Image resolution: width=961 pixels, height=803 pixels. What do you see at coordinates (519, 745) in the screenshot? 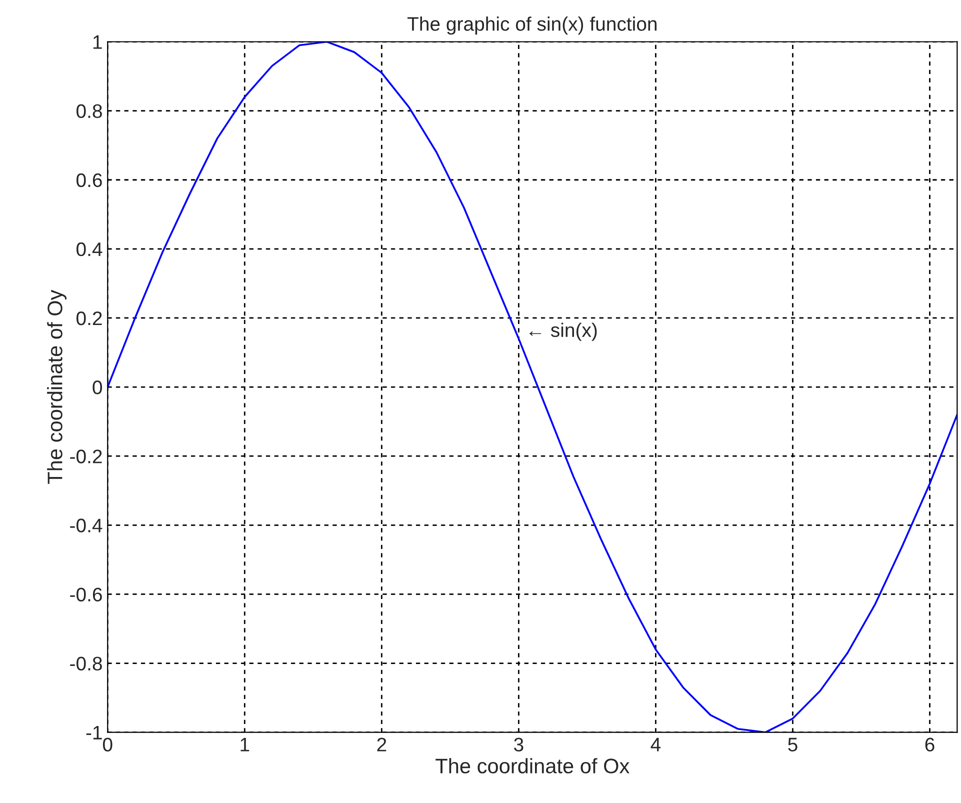
I see `x-tick-label: 3` at bounding box center [519, 745].